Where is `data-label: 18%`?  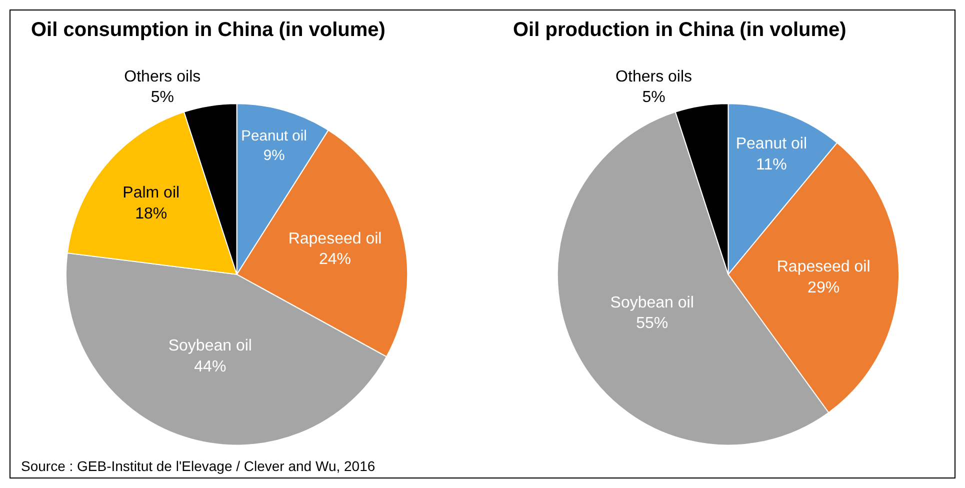
data-label: 18% is located at coordinates (151, 213).